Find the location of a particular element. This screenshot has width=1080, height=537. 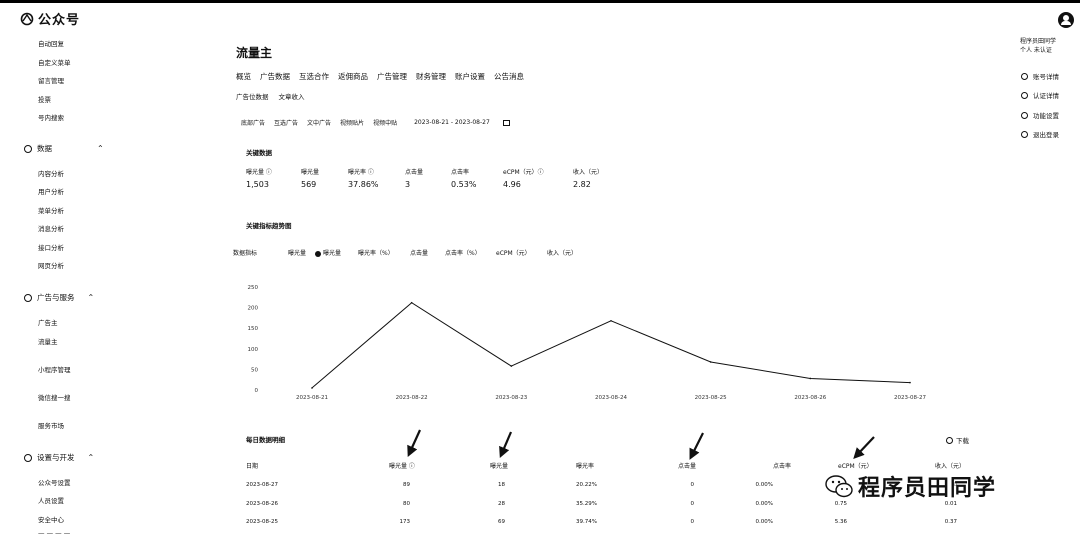

kpi-exposure: 曝光量 ⓘ 1,503 is located at coordinates (259, 179).